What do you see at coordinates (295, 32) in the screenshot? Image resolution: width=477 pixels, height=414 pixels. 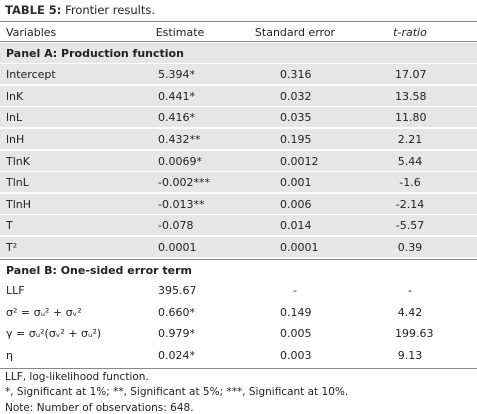 I see `header-cell: Standard error` at bounding box center [295, 32].